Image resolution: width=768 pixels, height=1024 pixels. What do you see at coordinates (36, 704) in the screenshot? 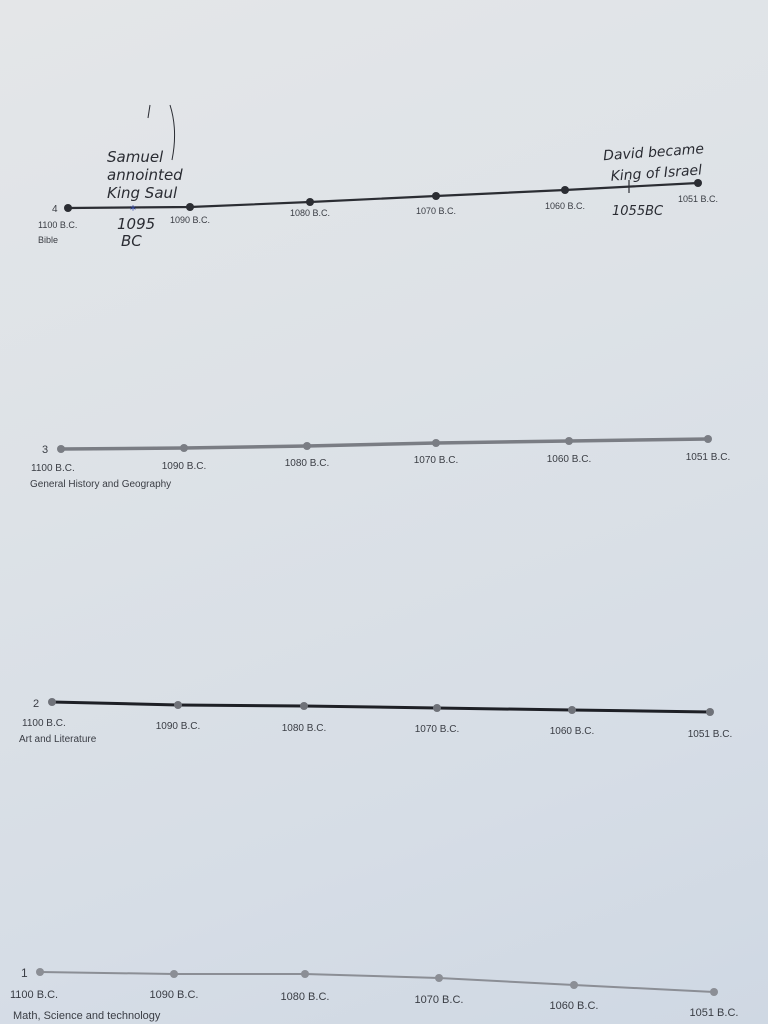
I see `timeline-number: 2` at bounding box center [36, 704].